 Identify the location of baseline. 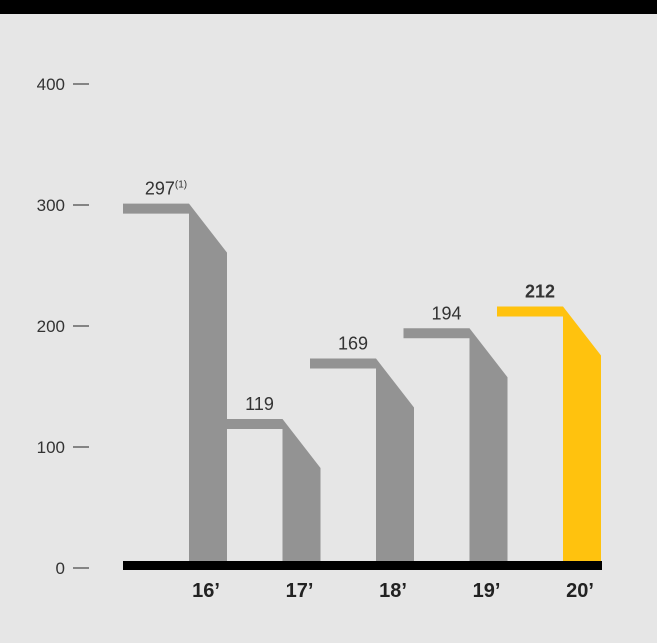
(362, 565).